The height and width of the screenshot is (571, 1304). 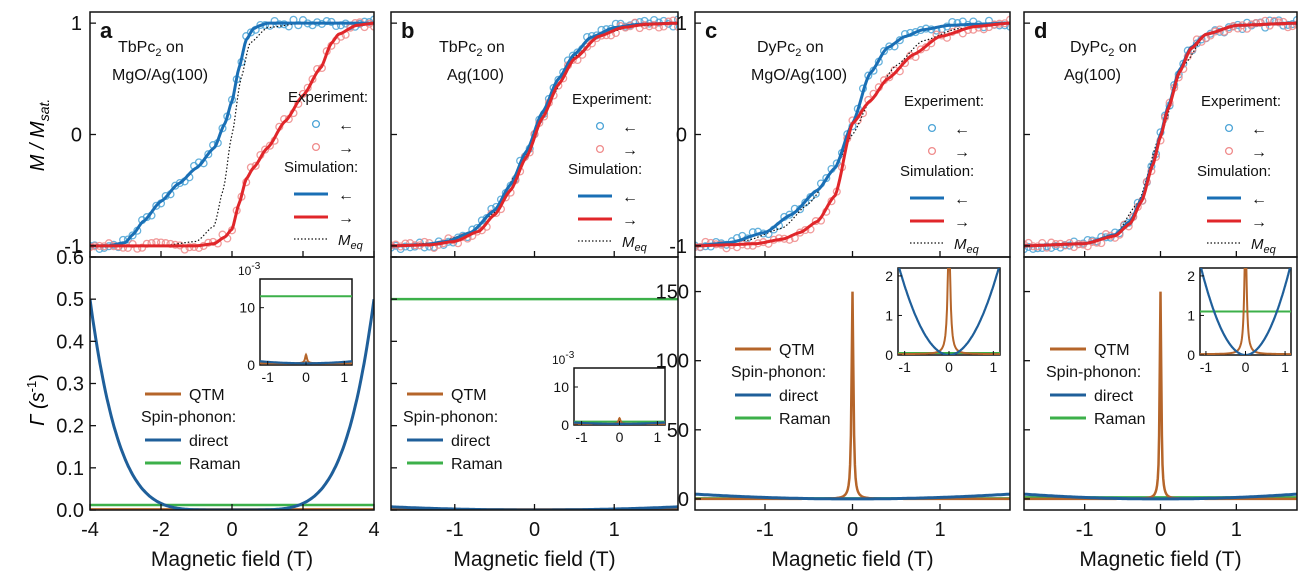 What do you see at coordinates (1264, 246) in the screenshot?
I see `legend-meq: Meq` at bounding box center [1264, 246].